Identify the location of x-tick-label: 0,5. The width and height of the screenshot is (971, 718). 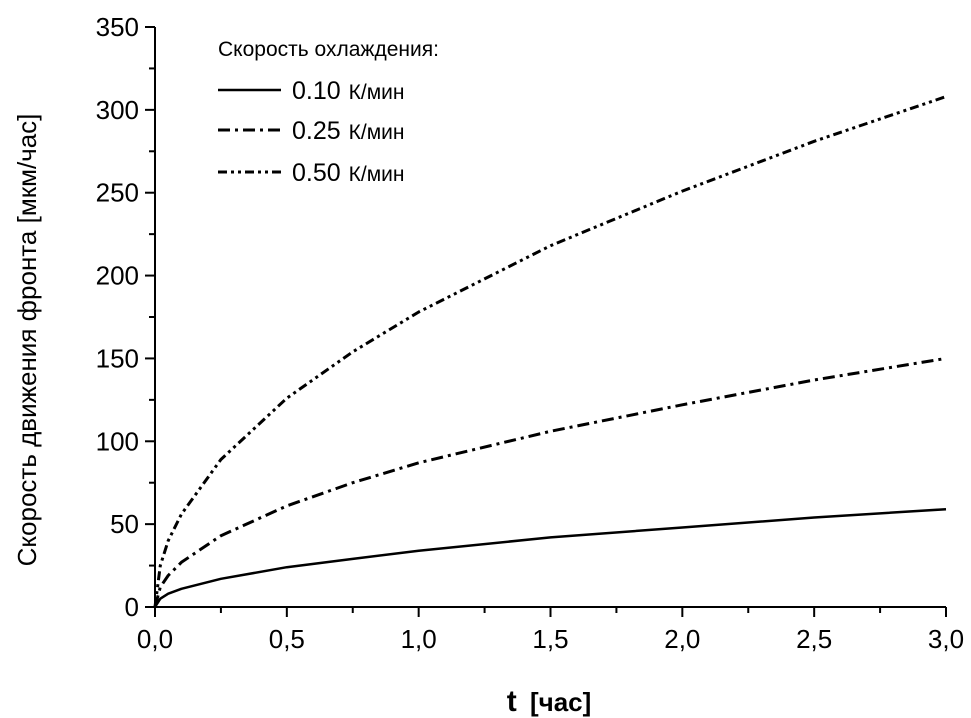
(287, 639).